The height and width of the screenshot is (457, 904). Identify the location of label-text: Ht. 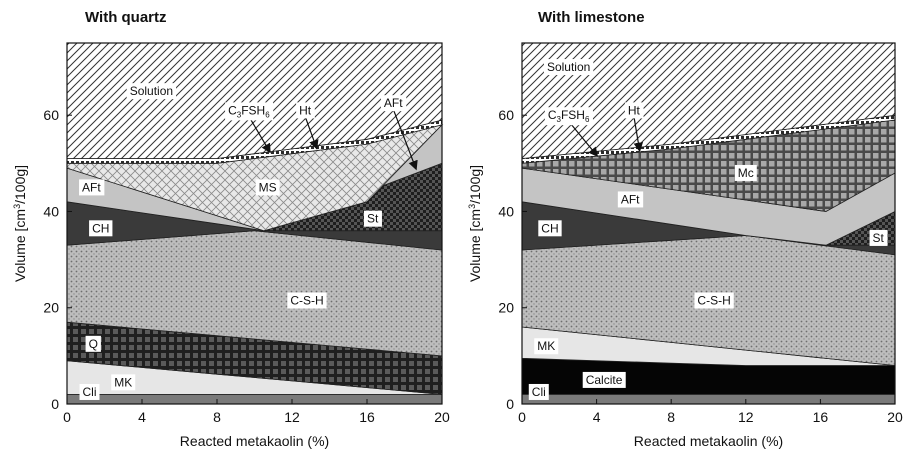
(634, 110).